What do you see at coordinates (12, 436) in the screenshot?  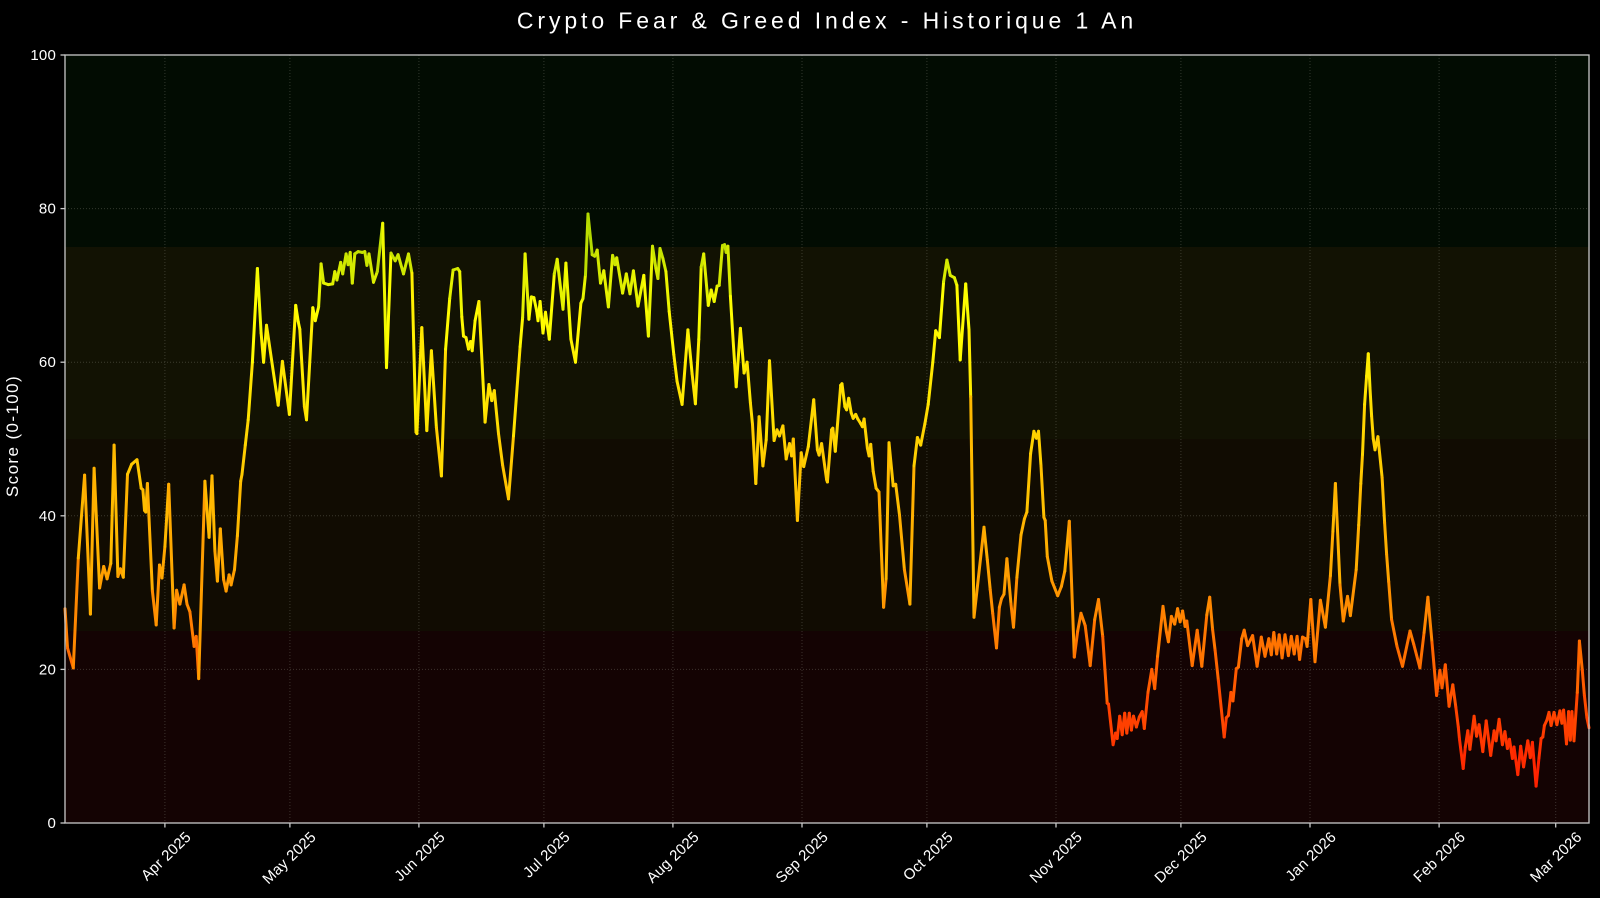 I see `svg-text: Score (0-100)` at bounding box center [12, 436].